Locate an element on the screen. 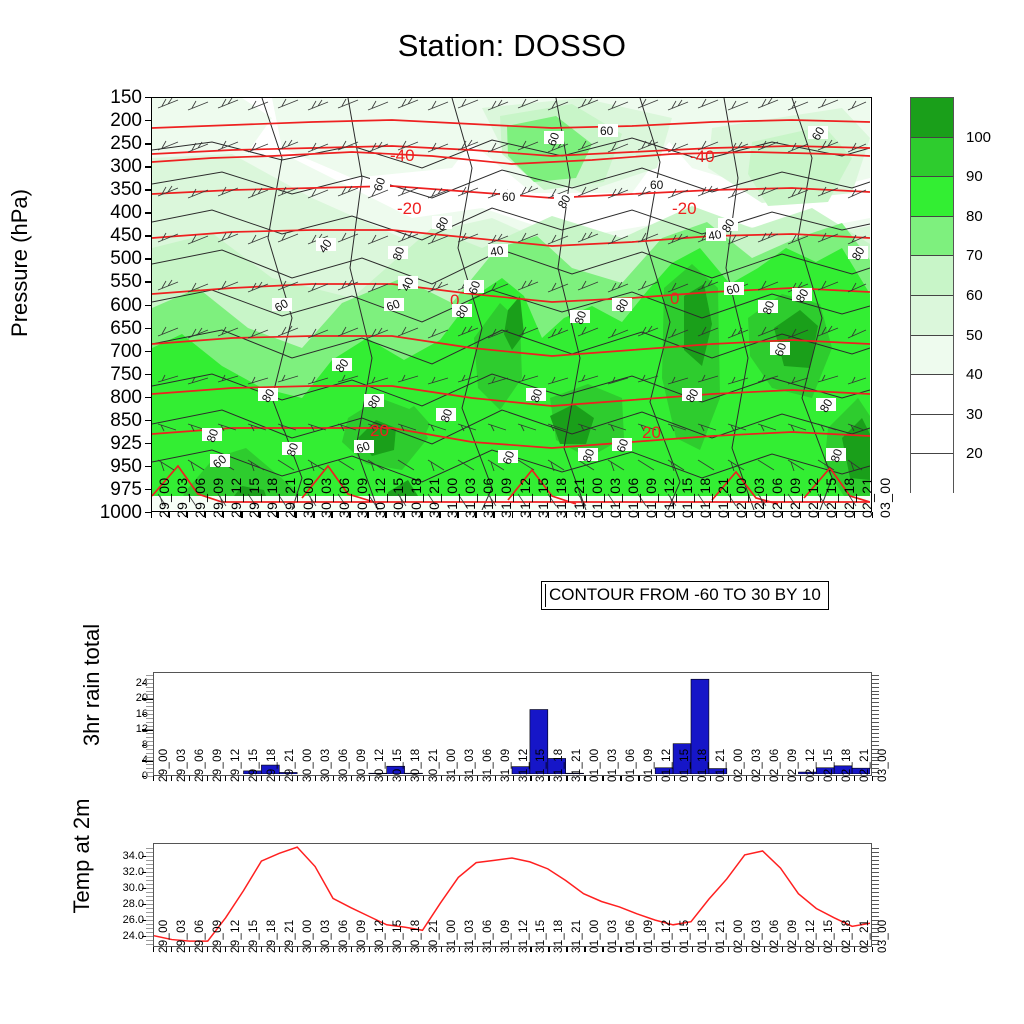  colorbar-tick-label: 50 is located at coordinates (974, 335).